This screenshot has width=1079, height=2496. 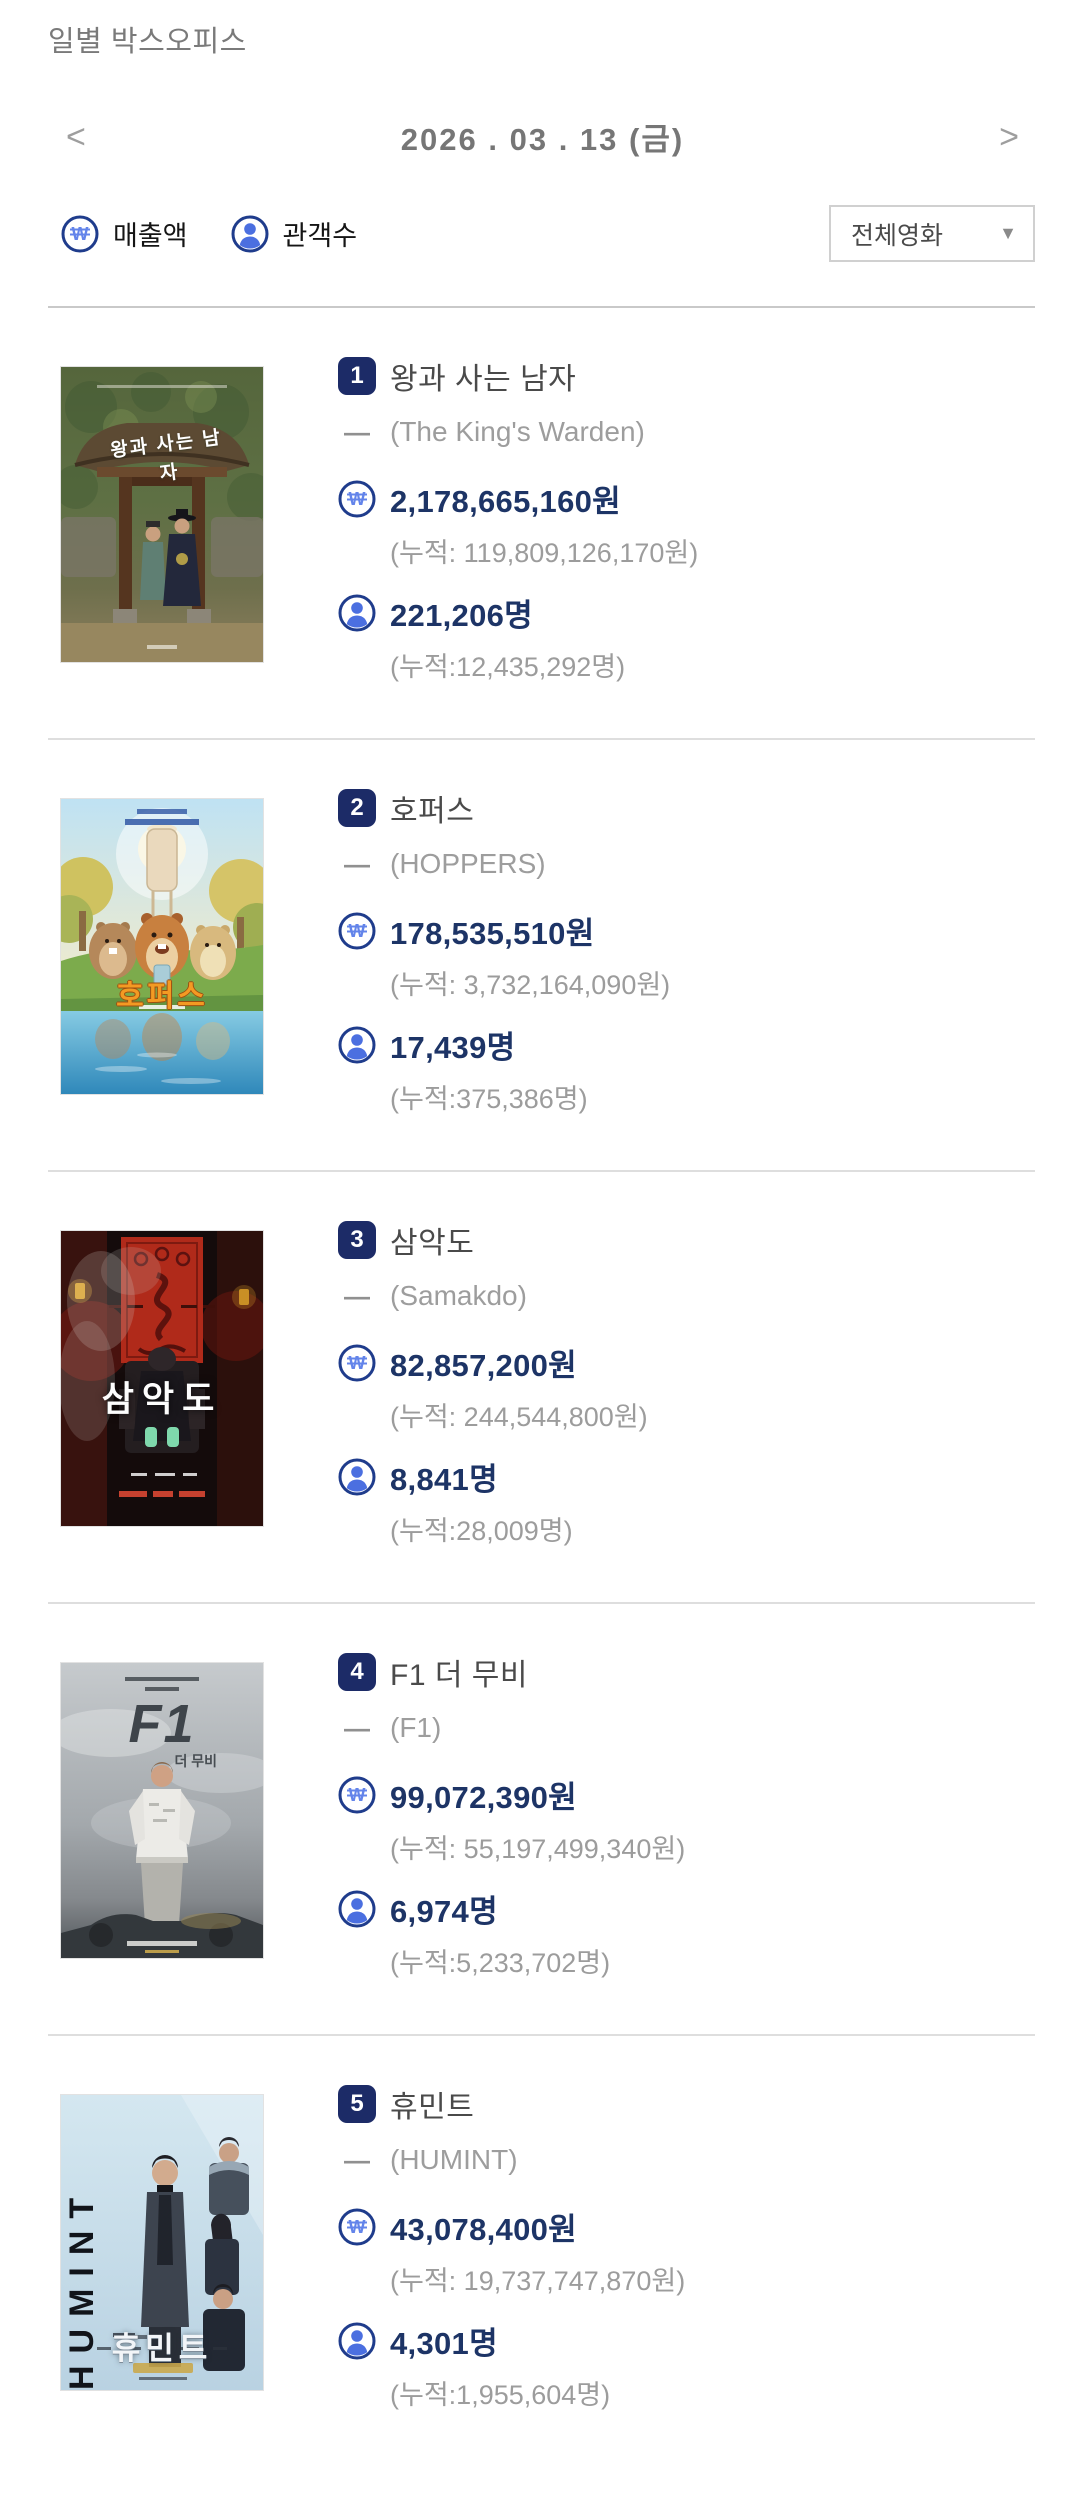 What do you see at coordinates (320, 236) in the screenshot?
I see `legend-audience-label: 관객수` at bounding box center [320, 236].